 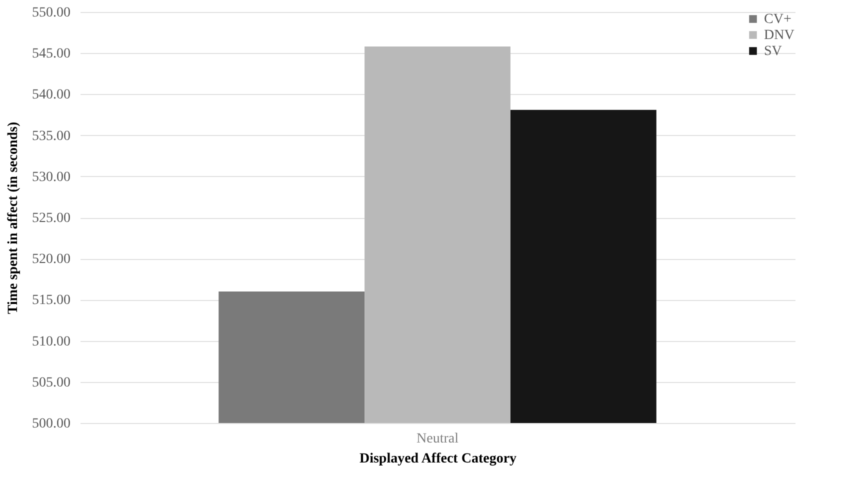 I want to click on y-tick-label: 535.00, so click(x=51, y=136).